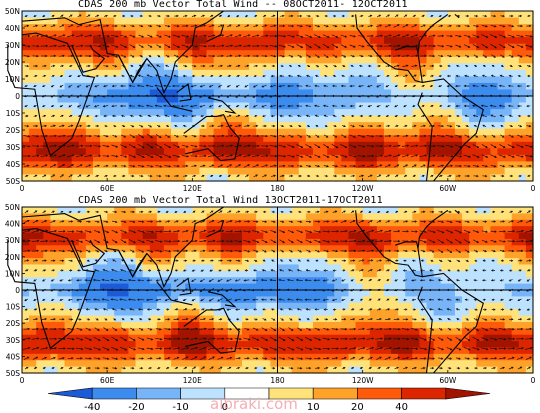  I want to click on colorbar-tick-label: 40, so click(401, 407).